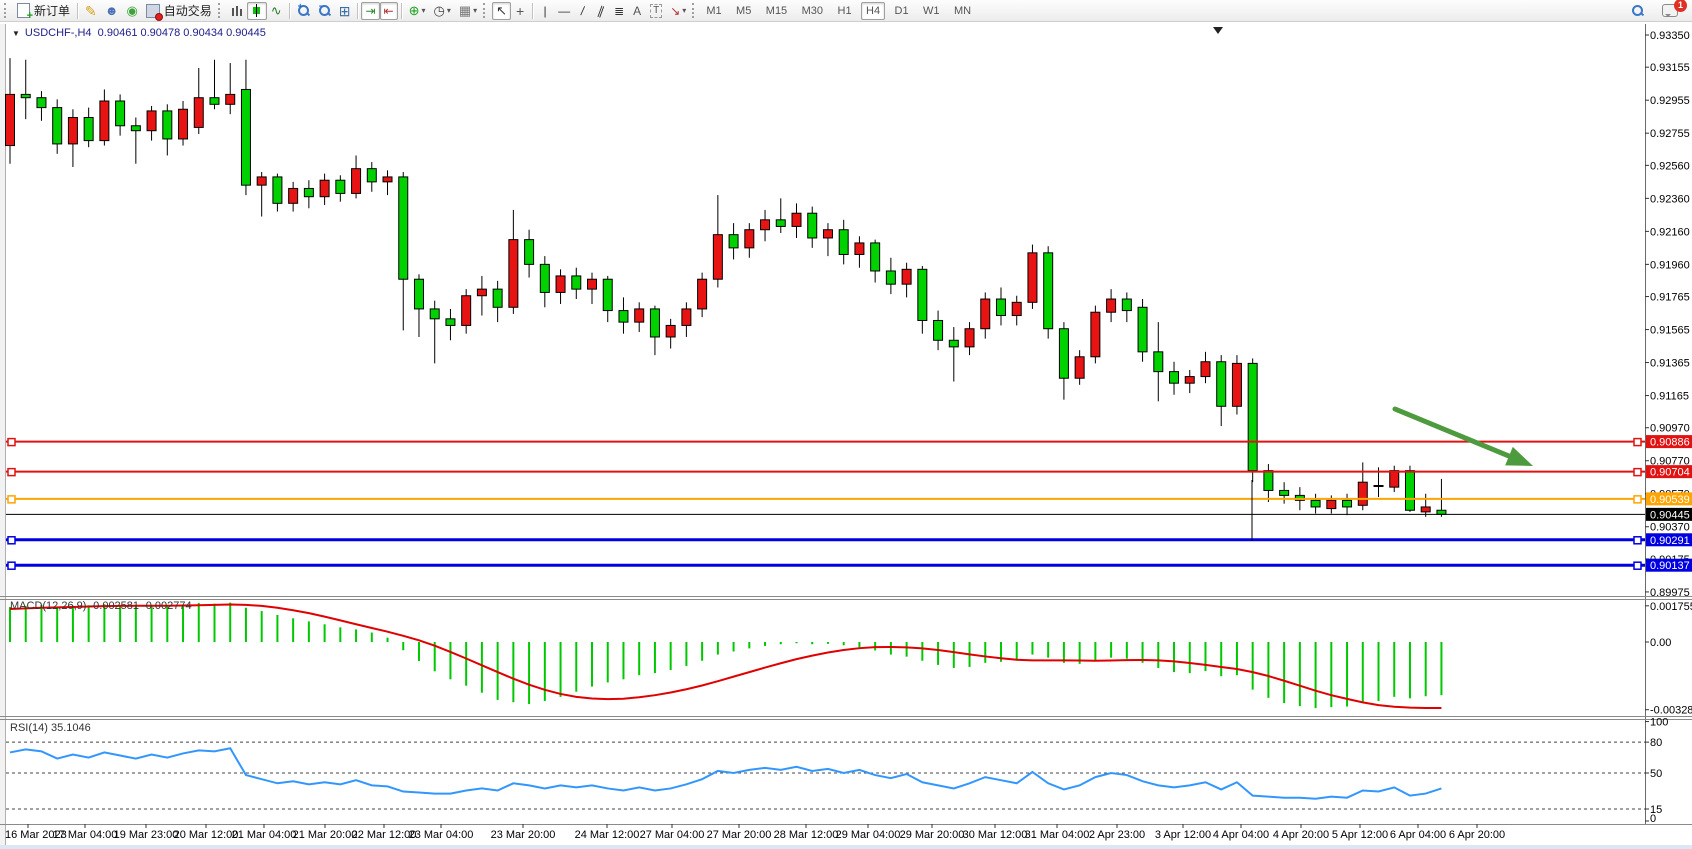 This screenshot has height=849, width=1692. I want to click on svg-text: 0.92755, so click(1670, 134).